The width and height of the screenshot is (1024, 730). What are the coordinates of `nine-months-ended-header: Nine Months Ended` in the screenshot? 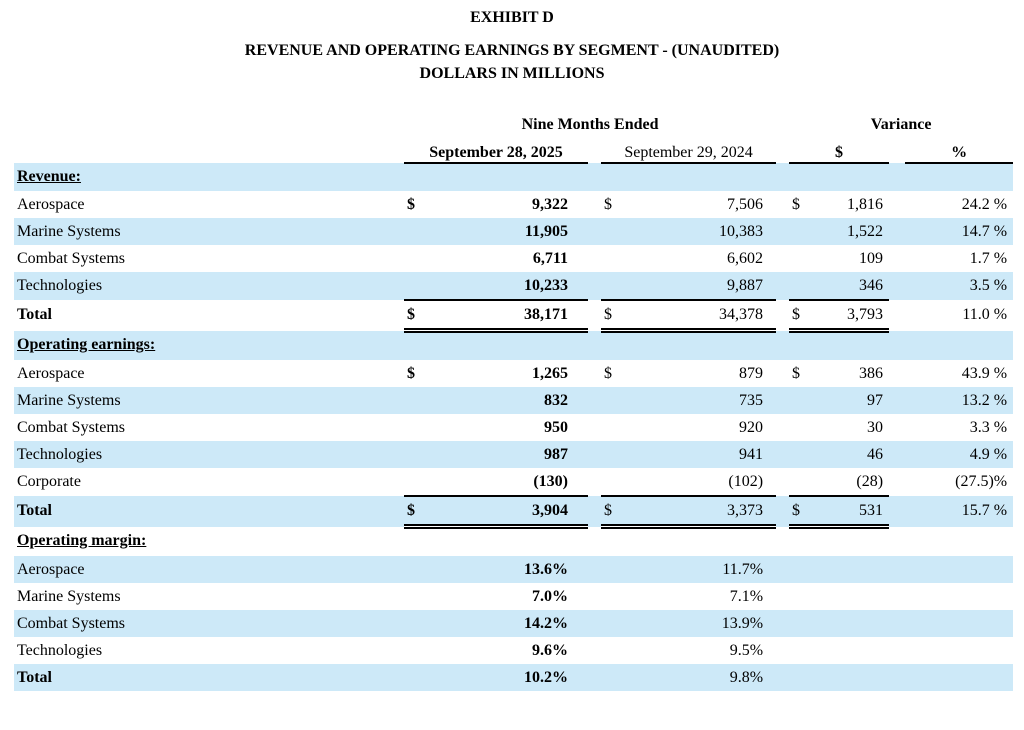 It's located at (590, 124).